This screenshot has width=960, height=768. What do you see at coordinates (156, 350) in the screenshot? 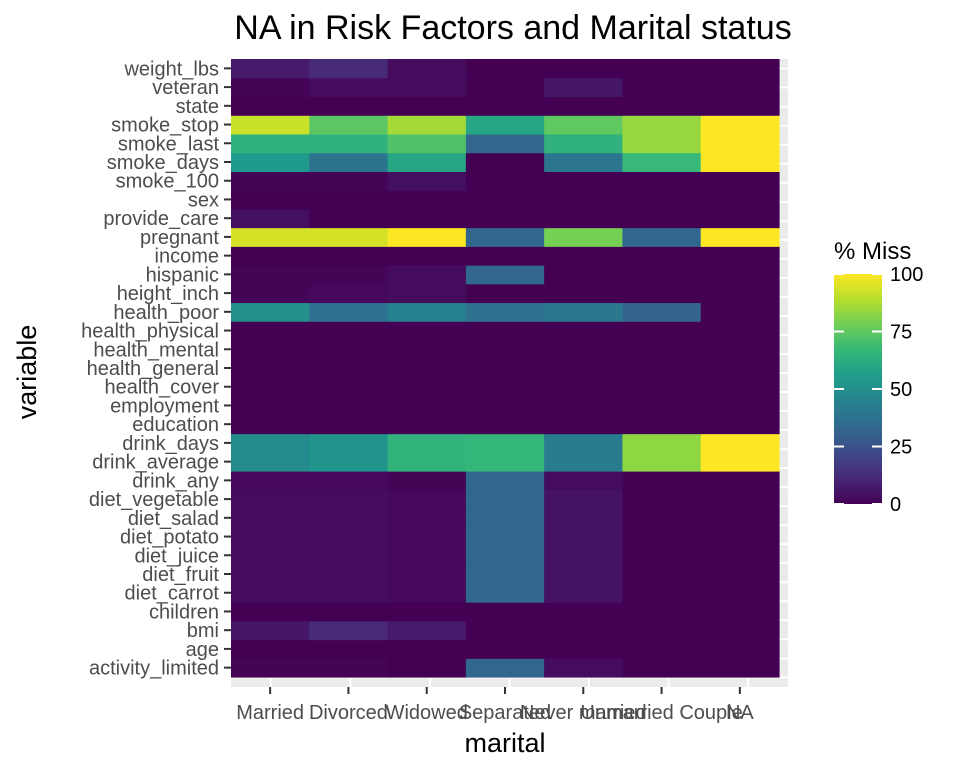
I see `y-tick-label: health_mental` at bounding box center [156, 350].